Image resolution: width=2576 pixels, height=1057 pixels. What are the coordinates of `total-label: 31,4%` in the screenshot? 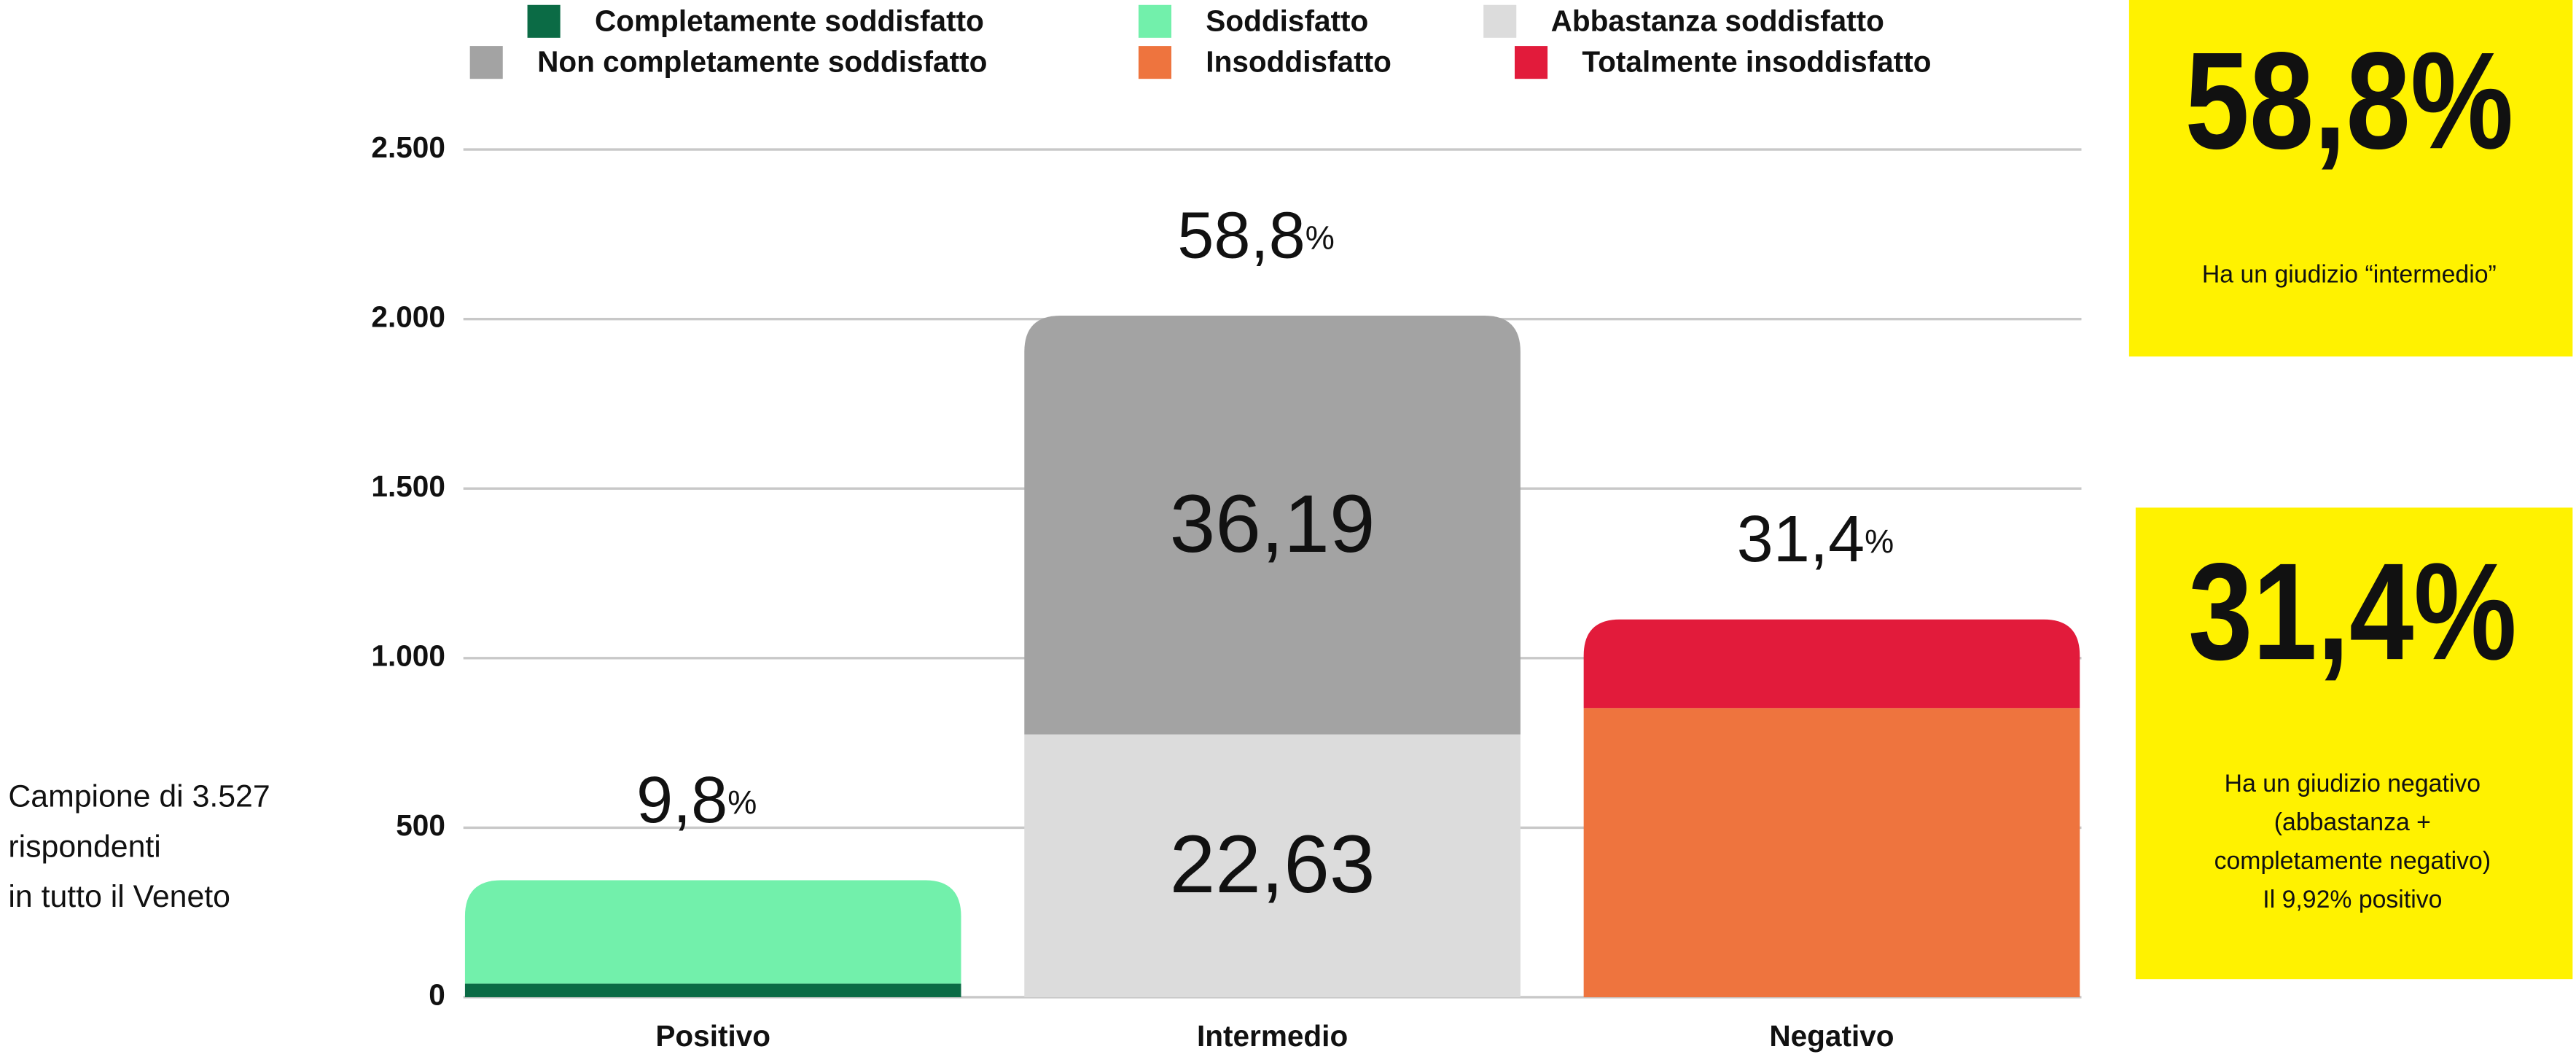 It's located at (1816, 539).